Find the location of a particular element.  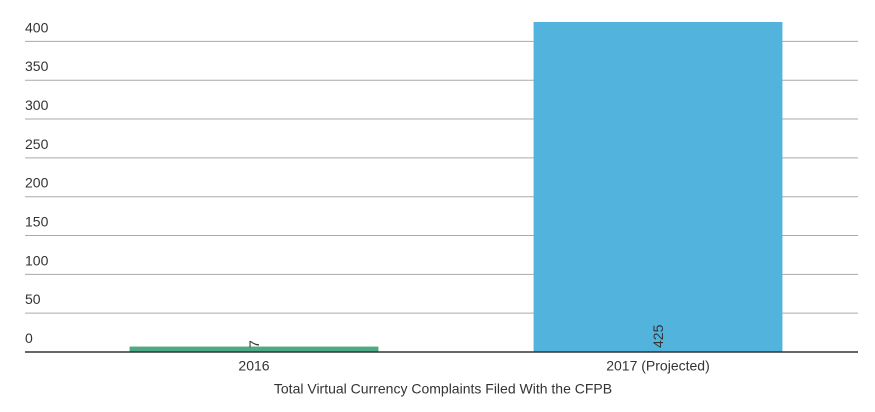

y-tick-label: 400 is located at coordinates (37, 27).